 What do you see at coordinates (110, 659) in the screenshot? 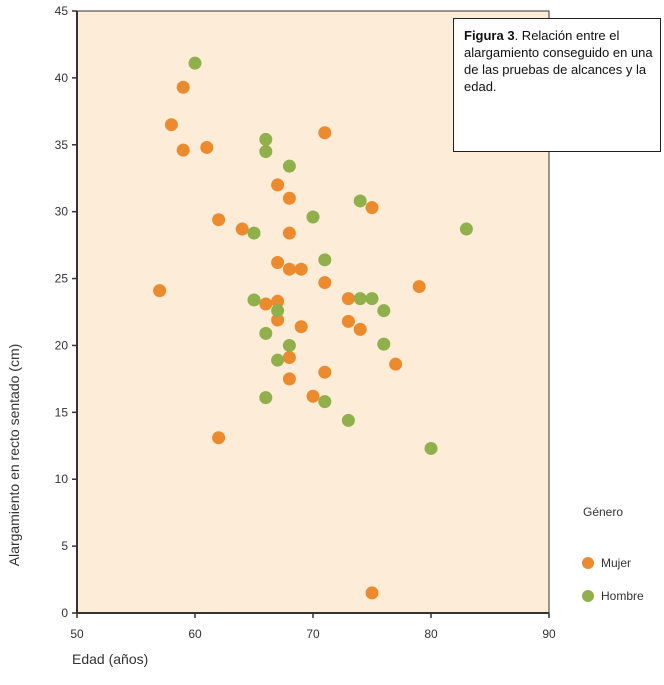
I see `x-axis-title: Edad (años)` at bounding box center [110, 659].